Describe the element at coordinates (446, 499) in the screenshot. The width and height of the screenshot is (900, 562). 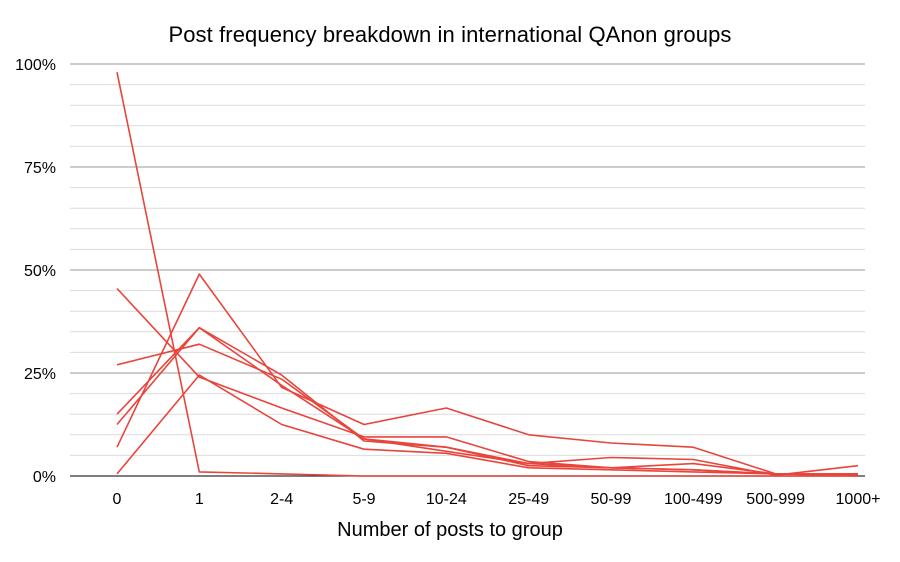
I see `x-tick-label: 10-24` at that location.